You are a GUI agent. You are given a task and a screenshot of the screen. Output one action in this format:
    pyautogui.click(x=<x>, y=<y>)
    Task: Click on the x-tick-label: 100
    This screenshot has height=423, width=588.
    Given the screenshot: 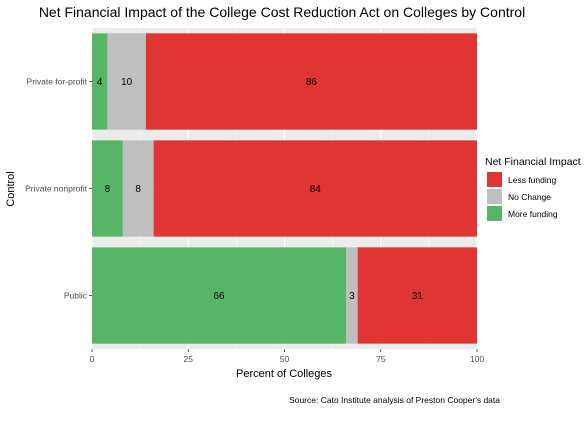 What is the action you would take?
    pyautogui.click(x=477, y=359)
    